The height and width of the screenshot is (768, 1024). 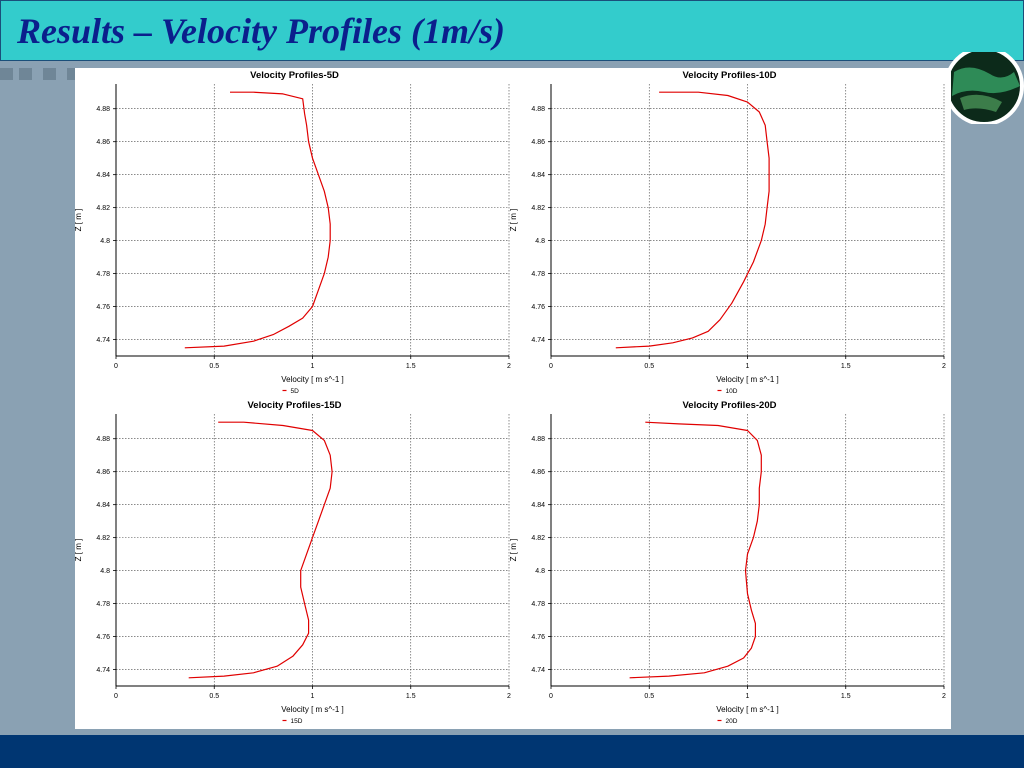 I want to click on chart-title: Velocity Profiles-20D, so click(x=730, y=405).